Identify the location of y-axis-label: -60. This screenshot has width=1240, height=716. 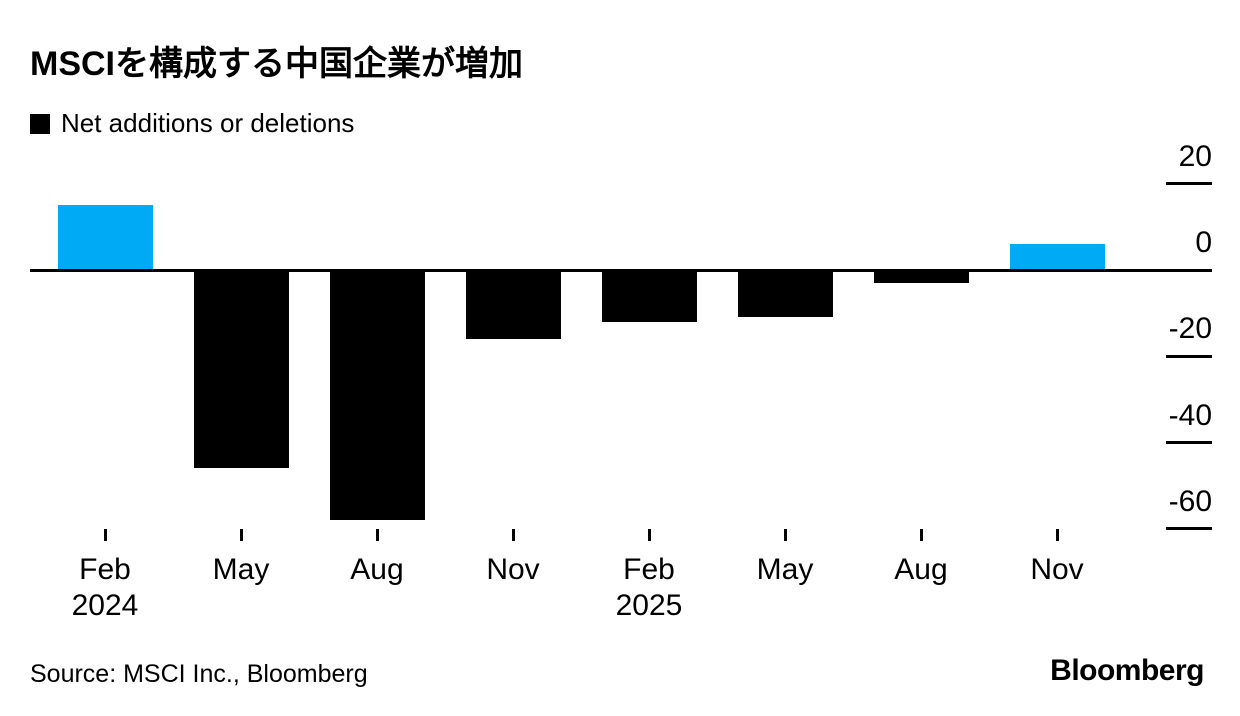
(1190, 501).